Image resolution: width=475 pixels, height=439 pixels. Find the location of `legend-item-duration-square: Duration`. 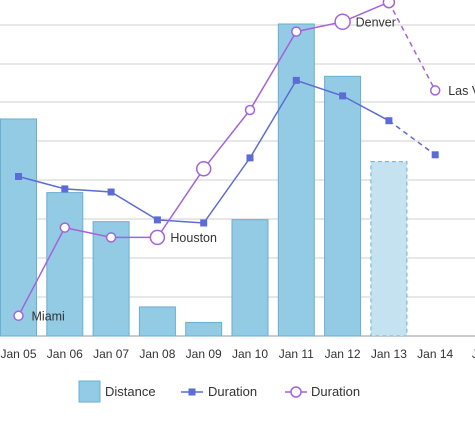

legend-item-duration-square: Duration is located at coordinates (219, 391).